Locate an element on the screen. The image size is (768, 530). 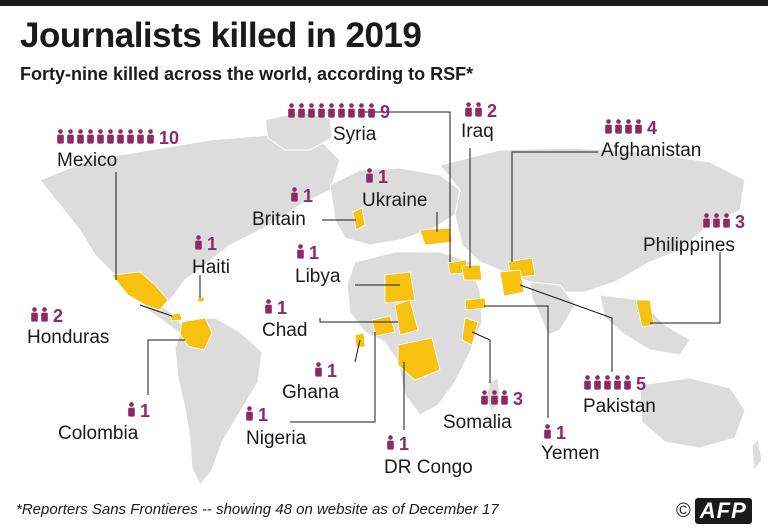
count-nigeria: 1 is located at coordinates (263, 415).